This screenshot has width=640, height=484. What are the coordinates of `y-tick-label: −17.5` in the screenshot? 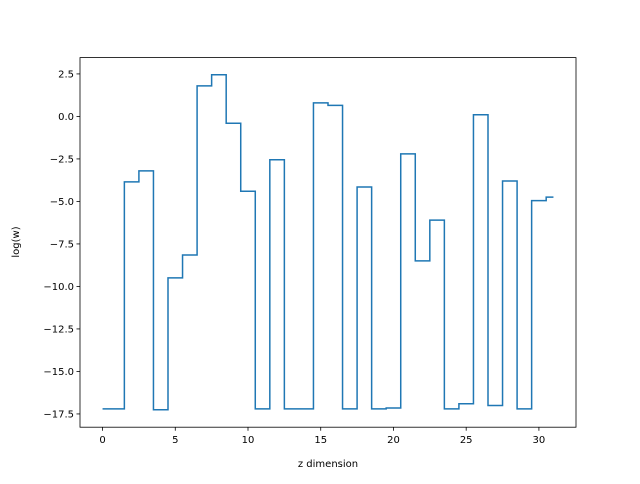 It's located at (58, 414).